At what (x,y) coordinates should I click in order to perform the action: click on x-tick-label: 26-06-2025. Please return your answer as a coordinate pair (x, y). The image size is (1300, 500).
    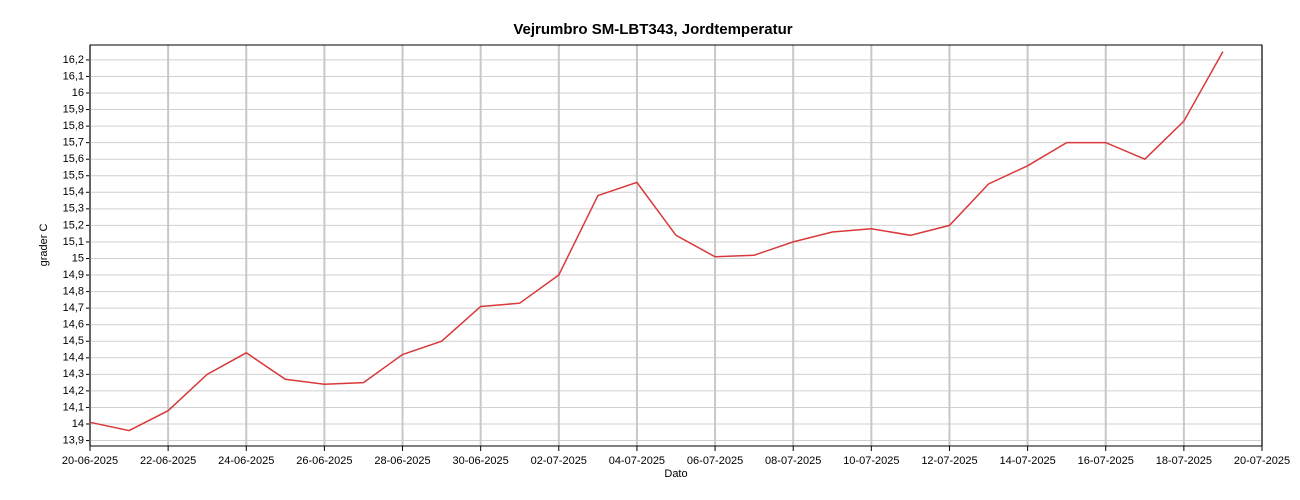
    Looking at the image, I should click on (324, 461).